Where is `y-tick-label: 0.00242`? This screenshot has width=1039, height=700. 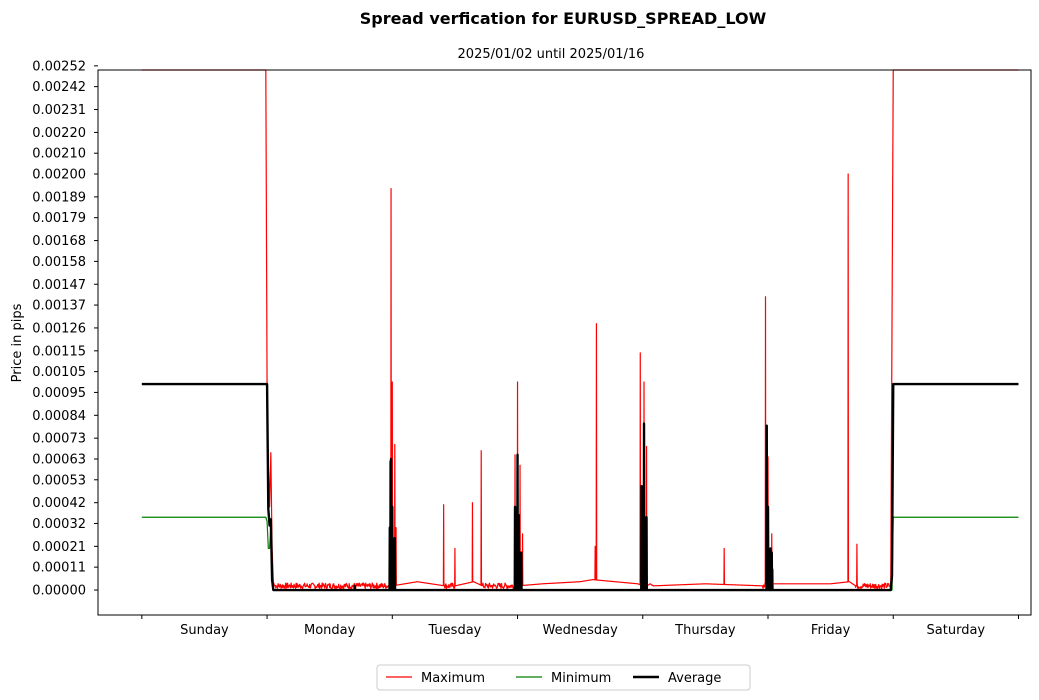
y-tick-label: 0.00242 is located at coordinates (59, 87).